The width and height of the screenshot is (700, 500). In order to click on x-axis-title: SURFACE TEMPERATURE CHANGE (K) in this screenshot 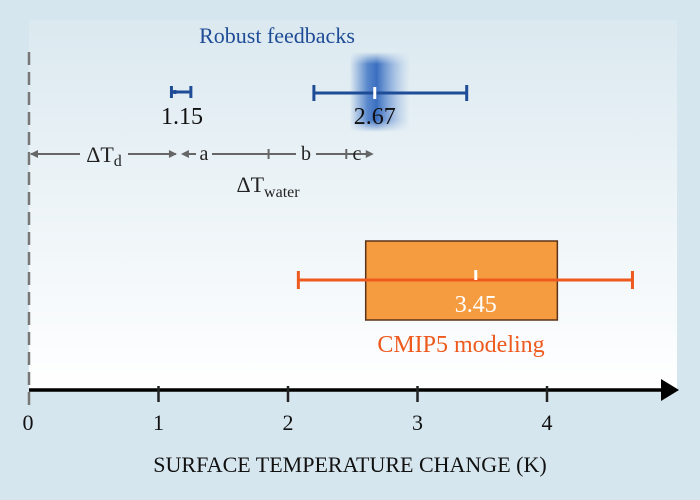, I will do `click(349, 464)`.